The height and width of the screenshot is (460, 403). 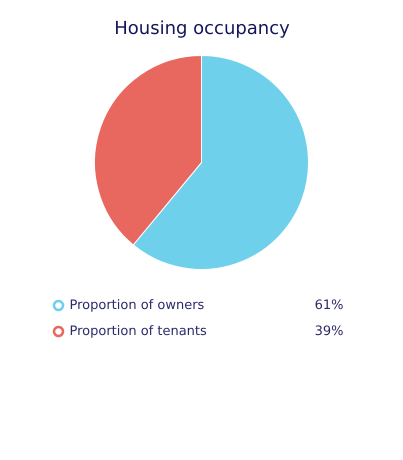 I want to click on data-label: 61%, so click(x=329, y=305).